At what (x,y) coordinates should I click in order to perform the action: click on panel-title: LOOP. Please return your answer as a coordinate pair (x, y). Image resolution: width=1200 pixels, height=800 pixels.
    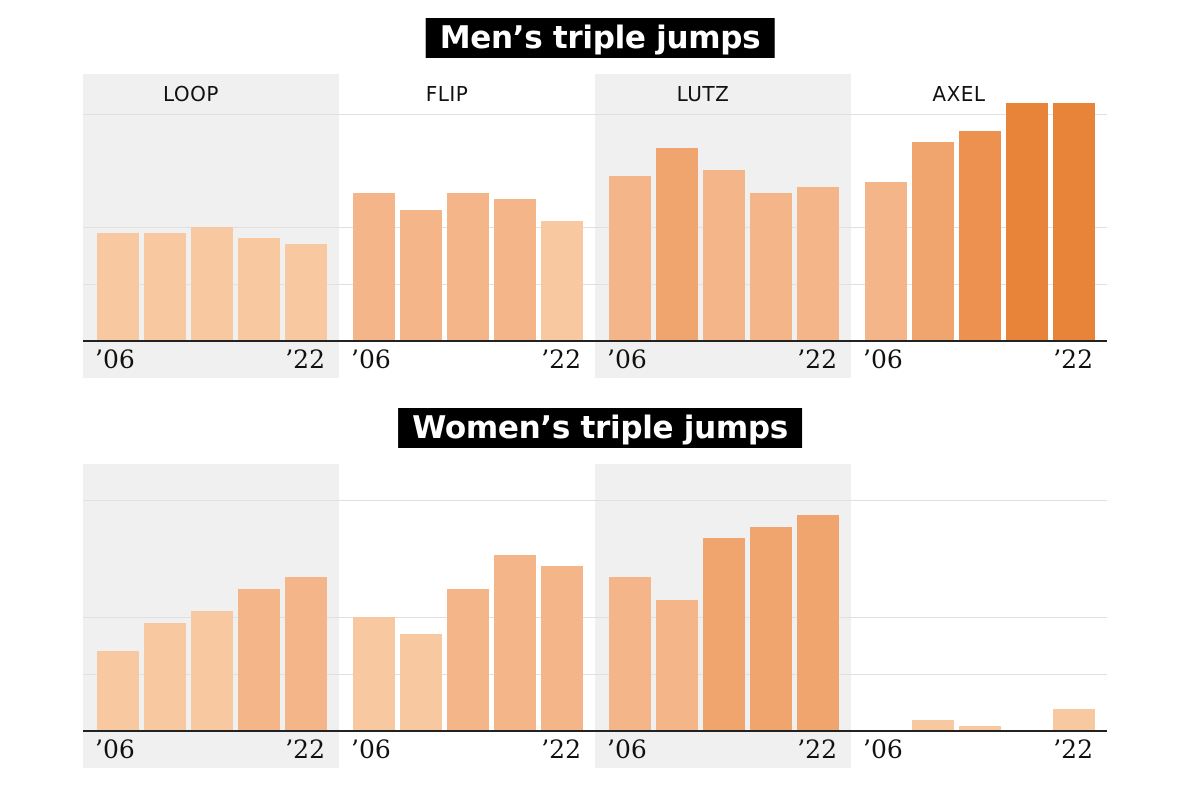
    Looking at the image, I should click on (191, 94).